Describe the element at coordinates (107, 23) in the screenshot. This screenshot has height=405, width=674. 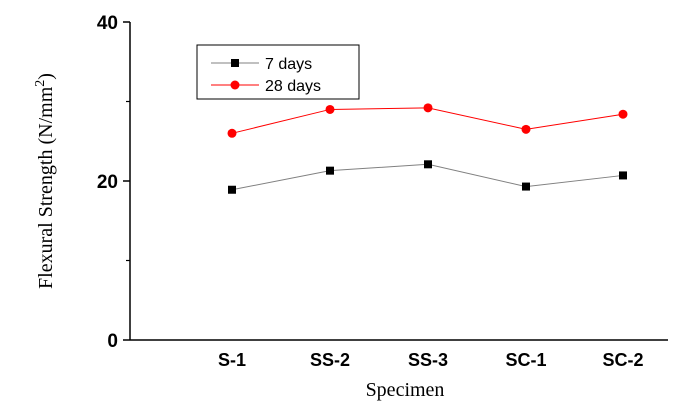
I see `y-tick-label: 40` at that location.